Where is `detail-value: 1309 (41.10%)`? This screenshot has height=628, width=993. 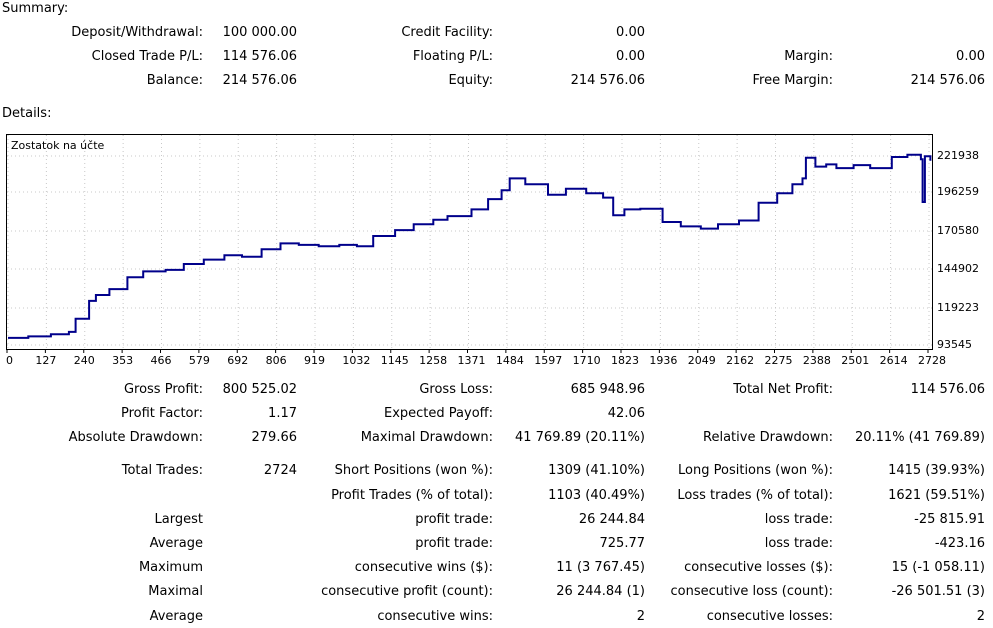 detail-value: 1309 (41.10%) is located at coordinates (596, 470).